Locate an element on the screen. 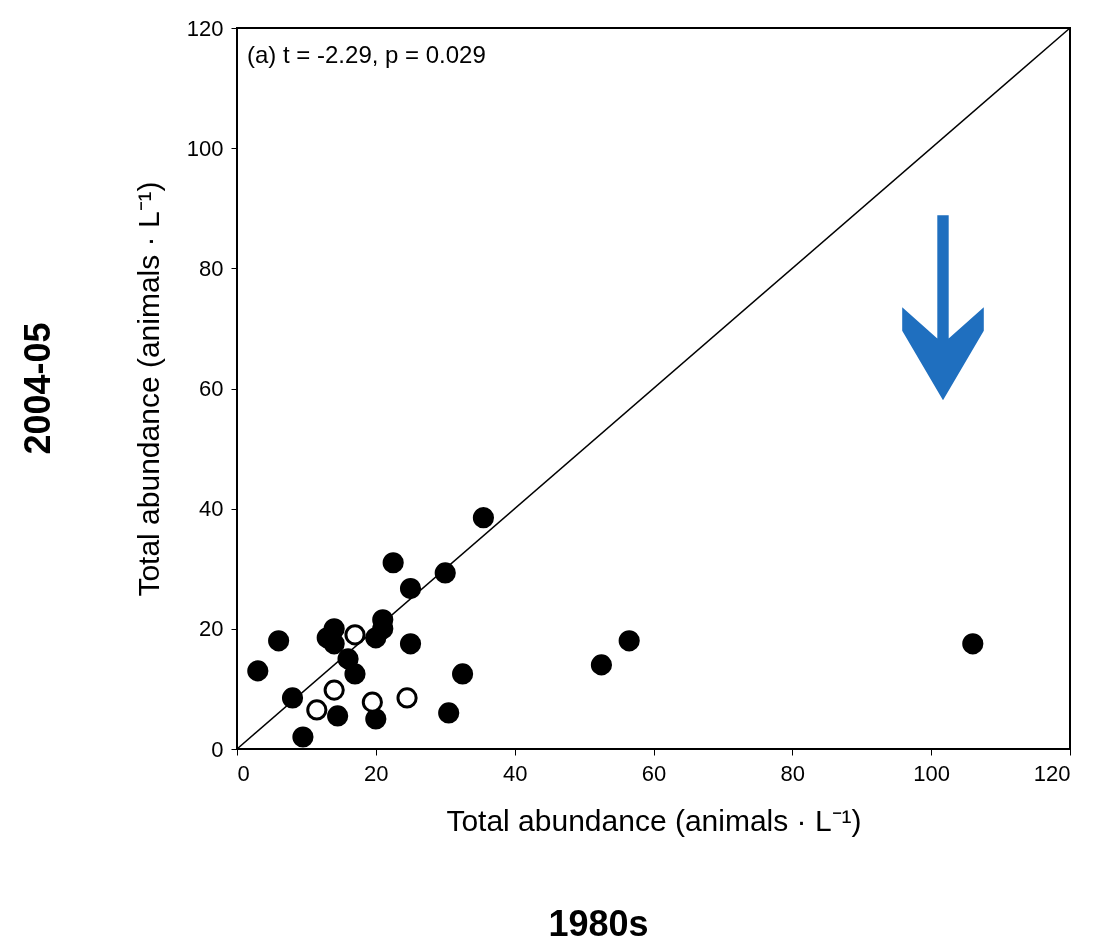 This screenshot has width=1109, height=943. annotation: (a) t = -2.29, p = 0.029 is located at coordinates (366, 54).